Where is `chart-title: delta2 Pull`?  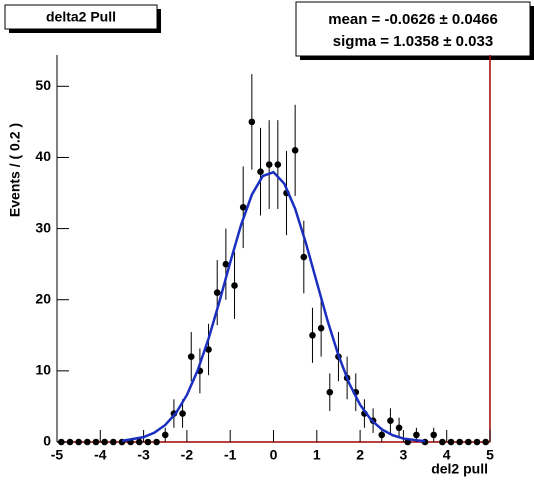 chart-title: delta2 Pull is located at coordinates (81, 17).